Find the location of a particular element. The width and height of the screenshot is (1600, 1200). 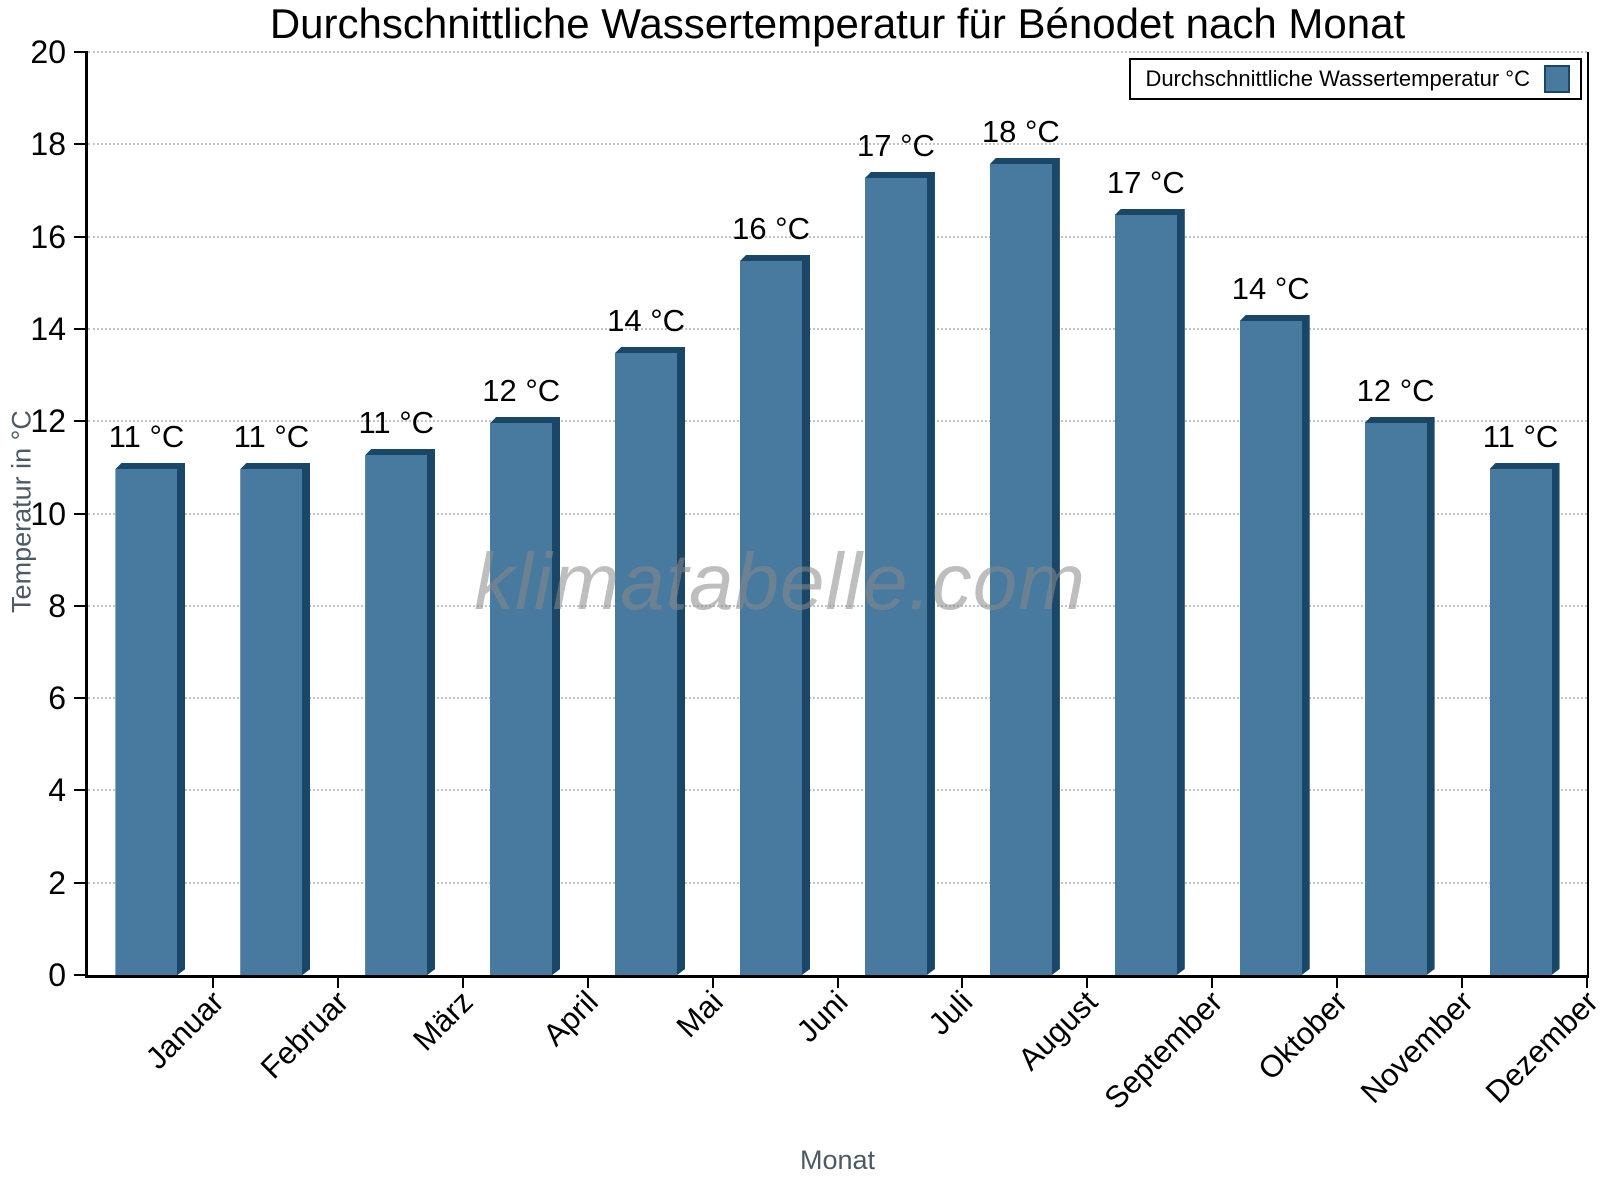

y-axis-line is located at coordinates (86, 513).